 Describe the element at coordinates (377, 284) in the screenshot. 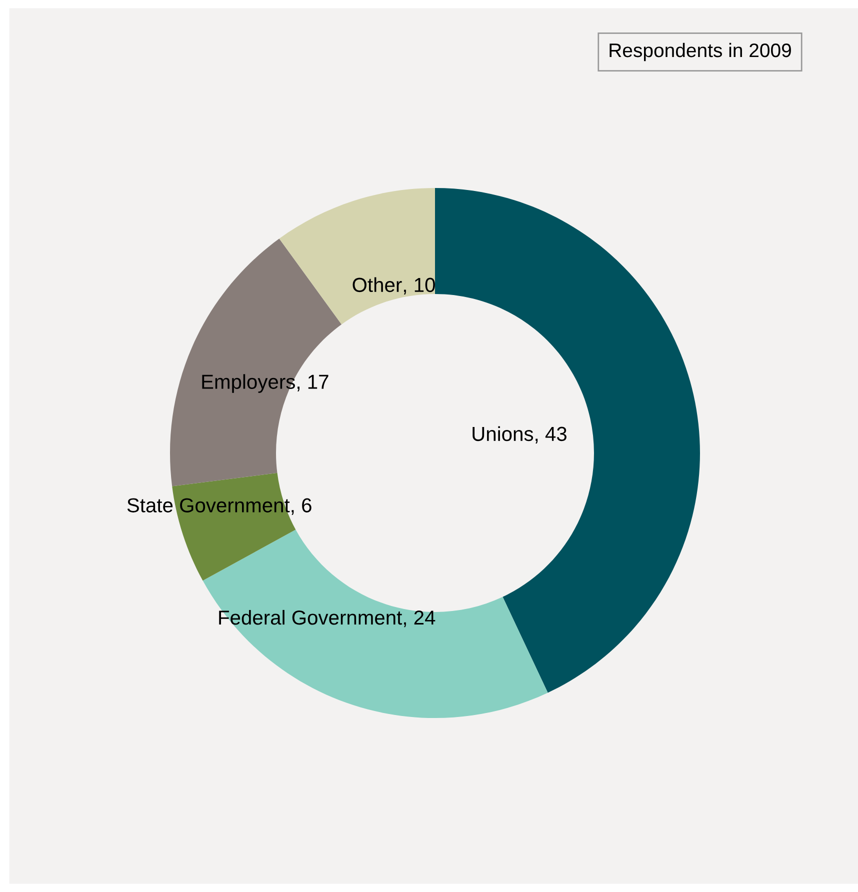

I see `slice-label: Other` at that location.